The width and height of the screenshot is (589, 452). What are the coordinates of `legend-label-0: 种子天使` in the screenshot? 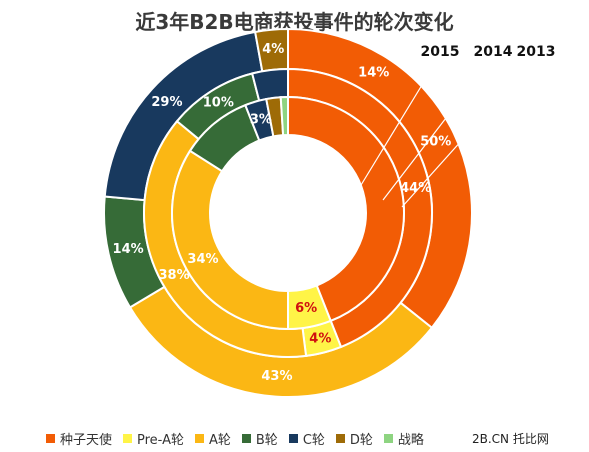 It's located at (86, 440).